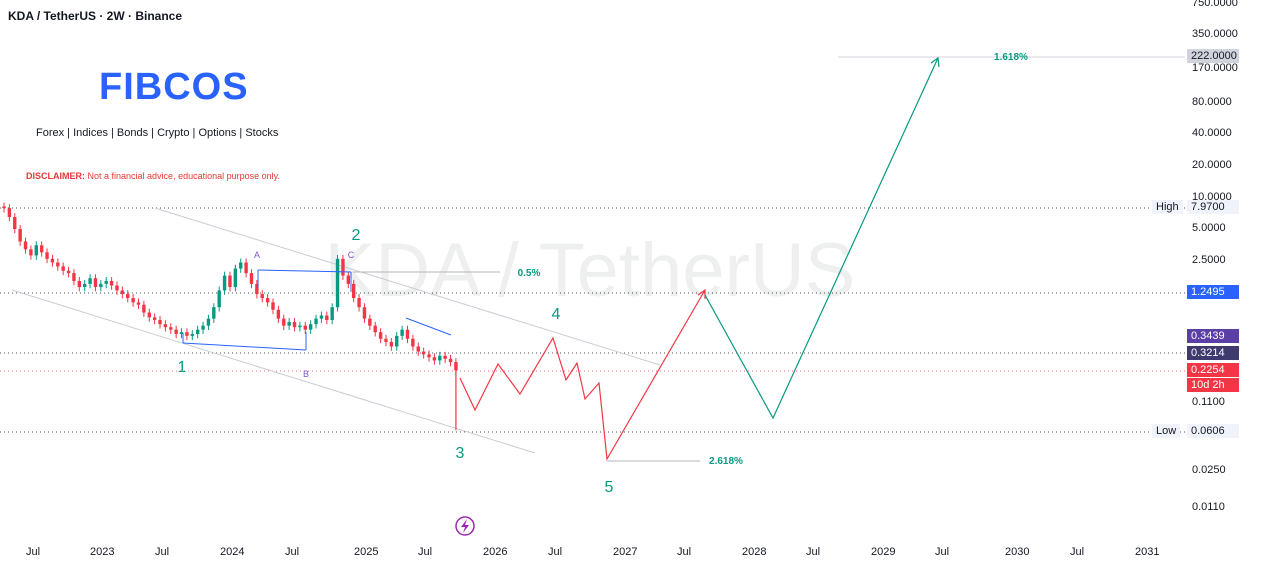 This screenshot has height=567, width=1261. What do you see at coordinates (1212, 102) in the screenshot?
I see `y-tick-label: 80.0000` at bounding box center [1212, 102].